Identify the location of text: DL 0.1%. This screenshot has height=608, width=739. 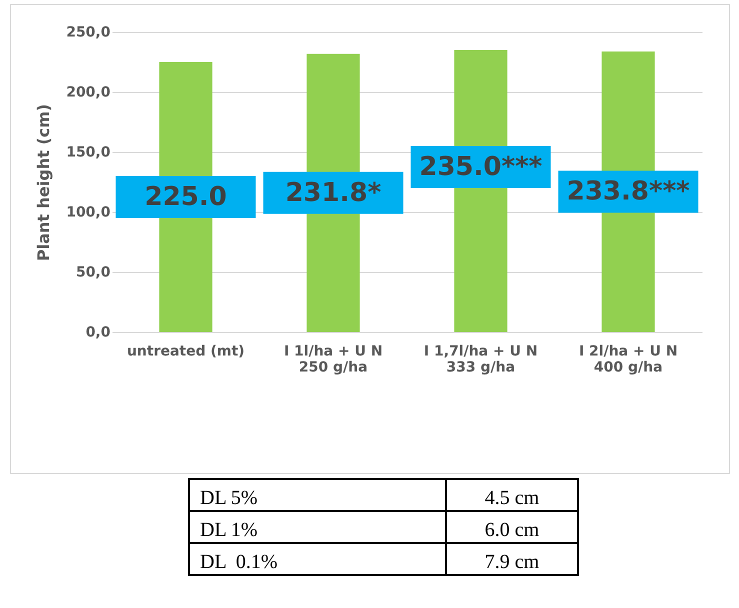
(317, 559).